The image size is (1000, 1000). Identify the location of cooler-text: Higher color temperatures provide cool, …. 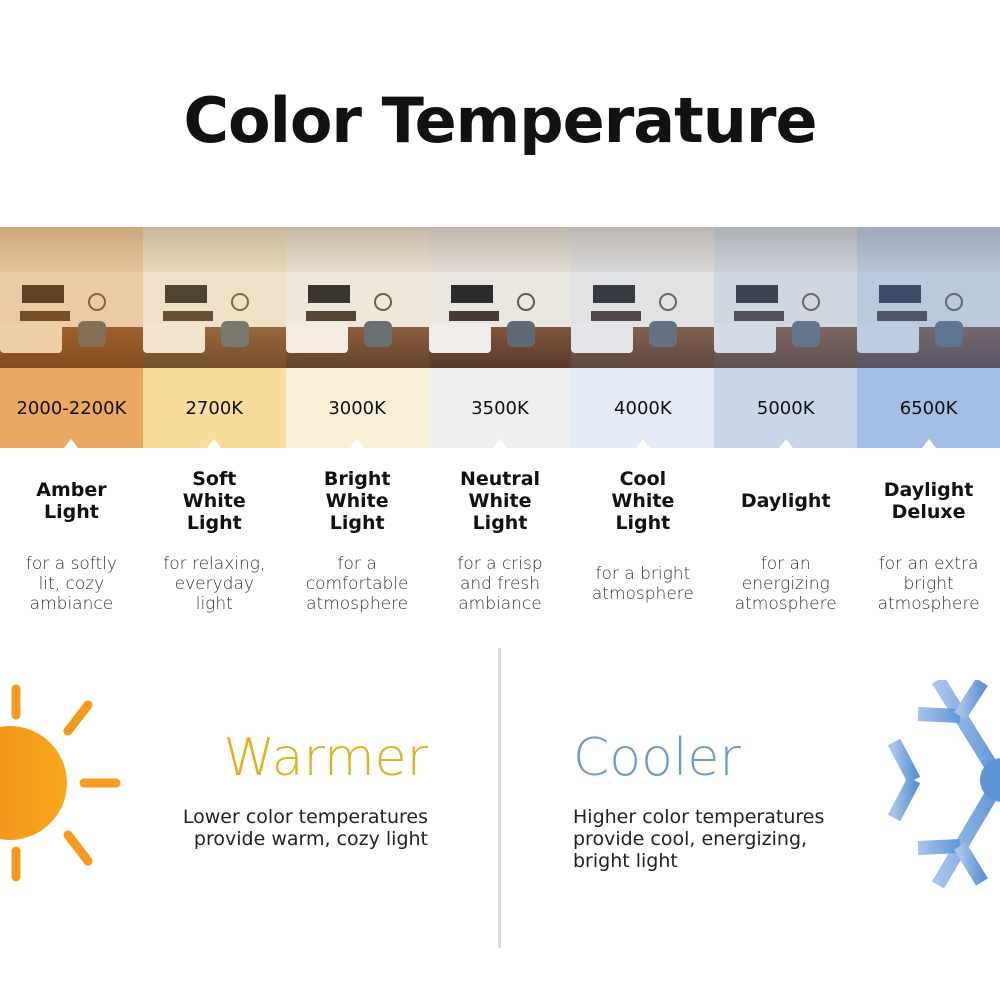
(699, 839).